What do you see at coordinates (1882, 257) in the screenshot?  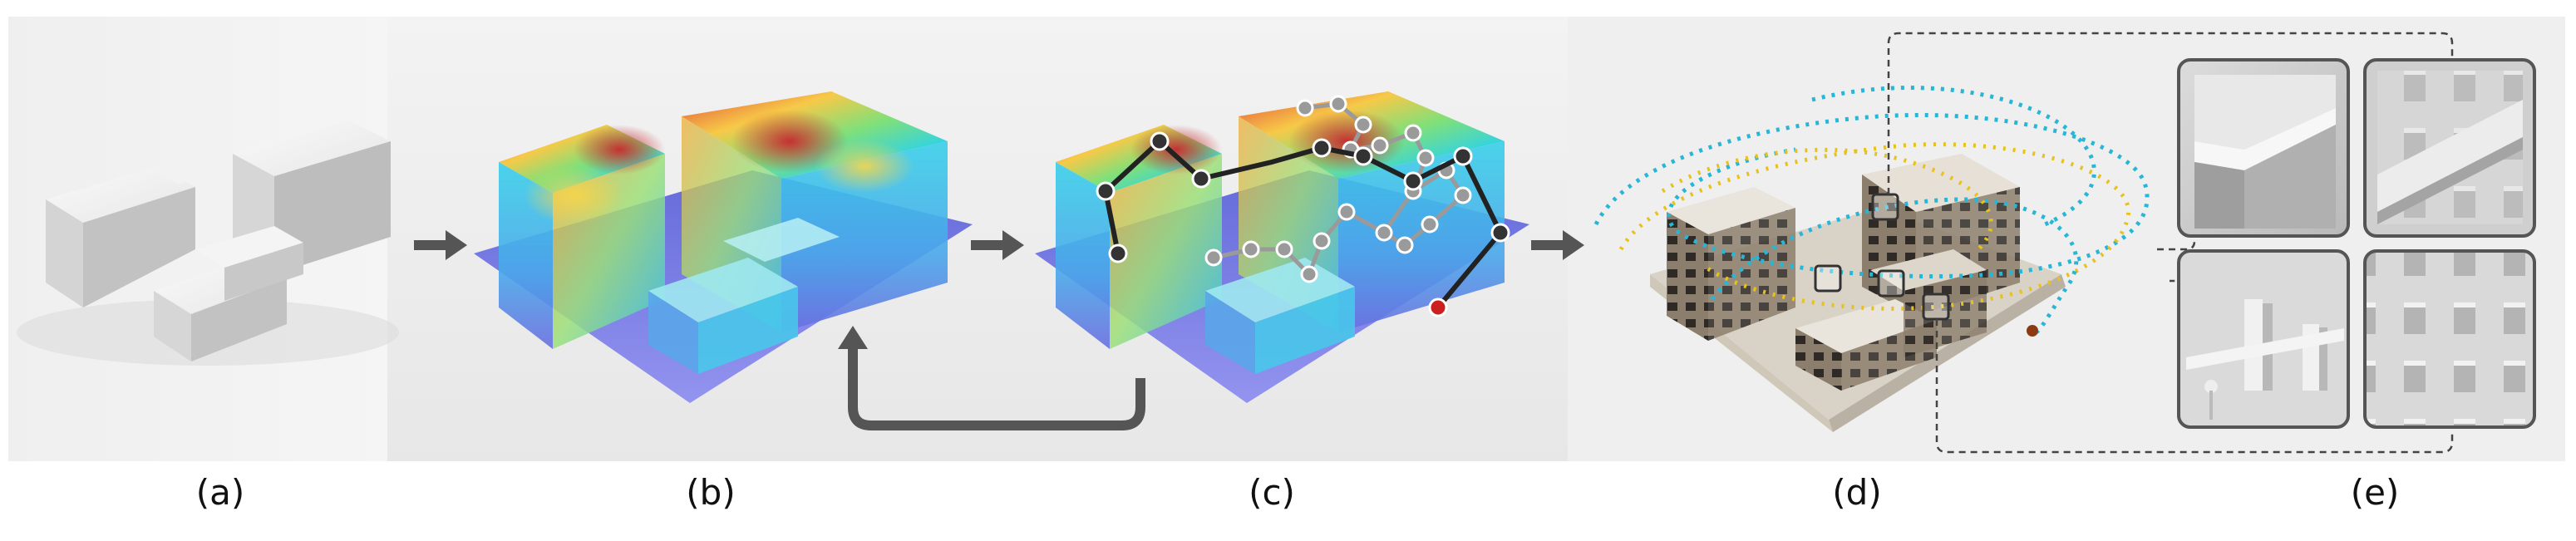 I see `view-selection-boxes` at bounding box center [1882, 257].